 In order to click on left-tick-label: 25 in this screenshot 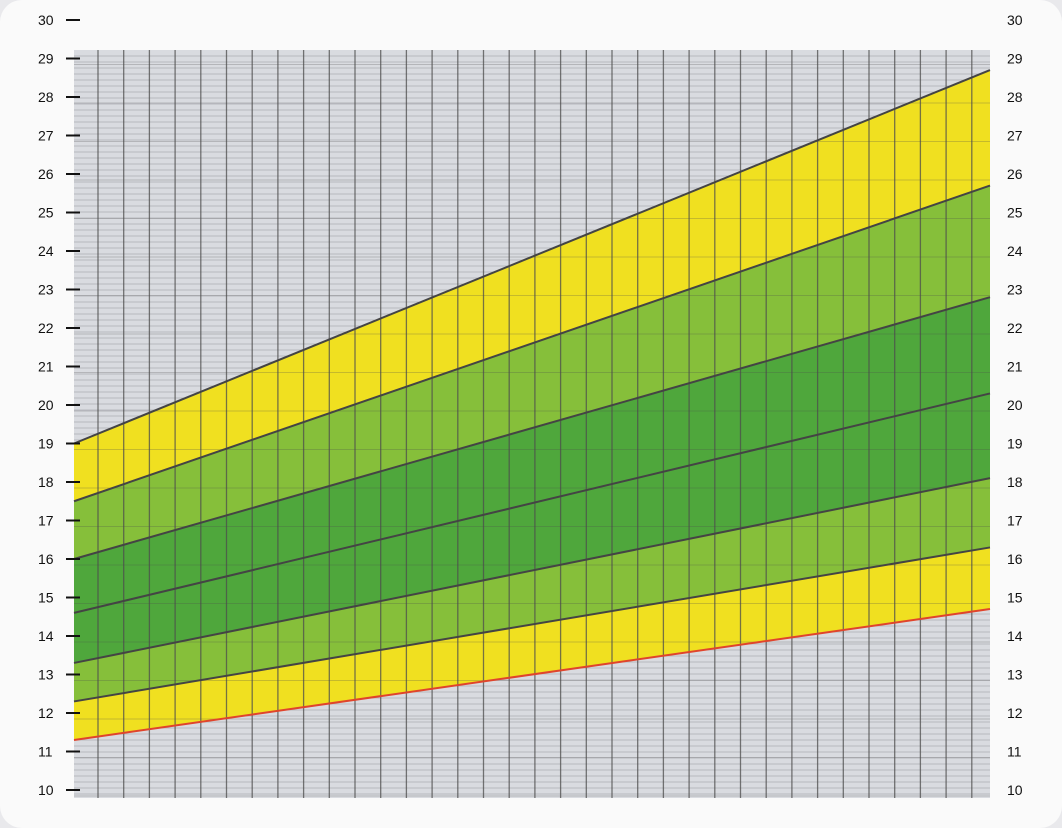, I will do `click(46, 213)`.